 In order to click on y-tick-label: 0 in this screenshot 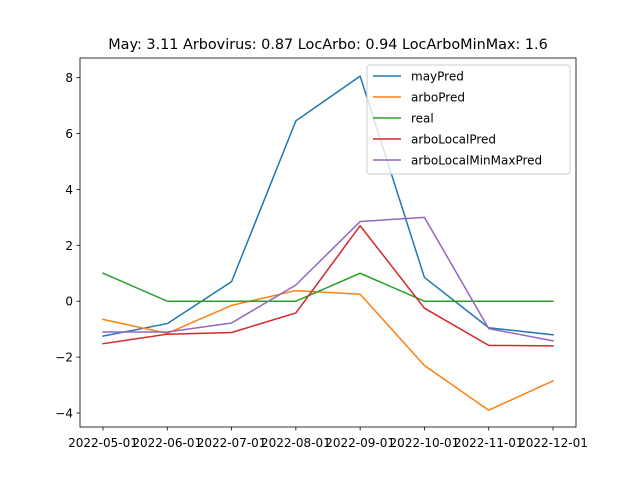, I will do `click(69, 302)`.